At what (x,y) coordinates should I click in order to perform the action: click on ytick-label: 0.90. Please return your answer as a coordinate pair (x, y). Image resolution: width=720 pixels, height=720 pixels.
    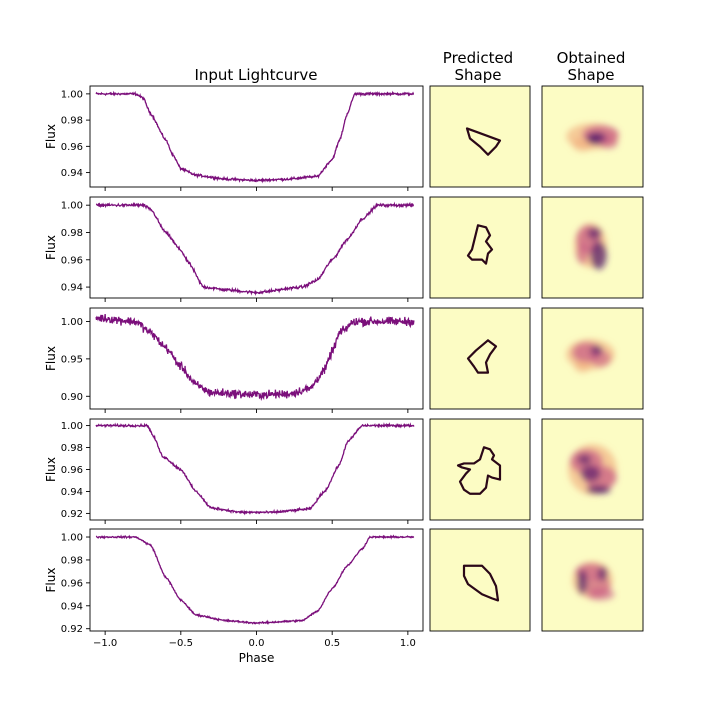
    Looking at the image, I should click on (72, 397).